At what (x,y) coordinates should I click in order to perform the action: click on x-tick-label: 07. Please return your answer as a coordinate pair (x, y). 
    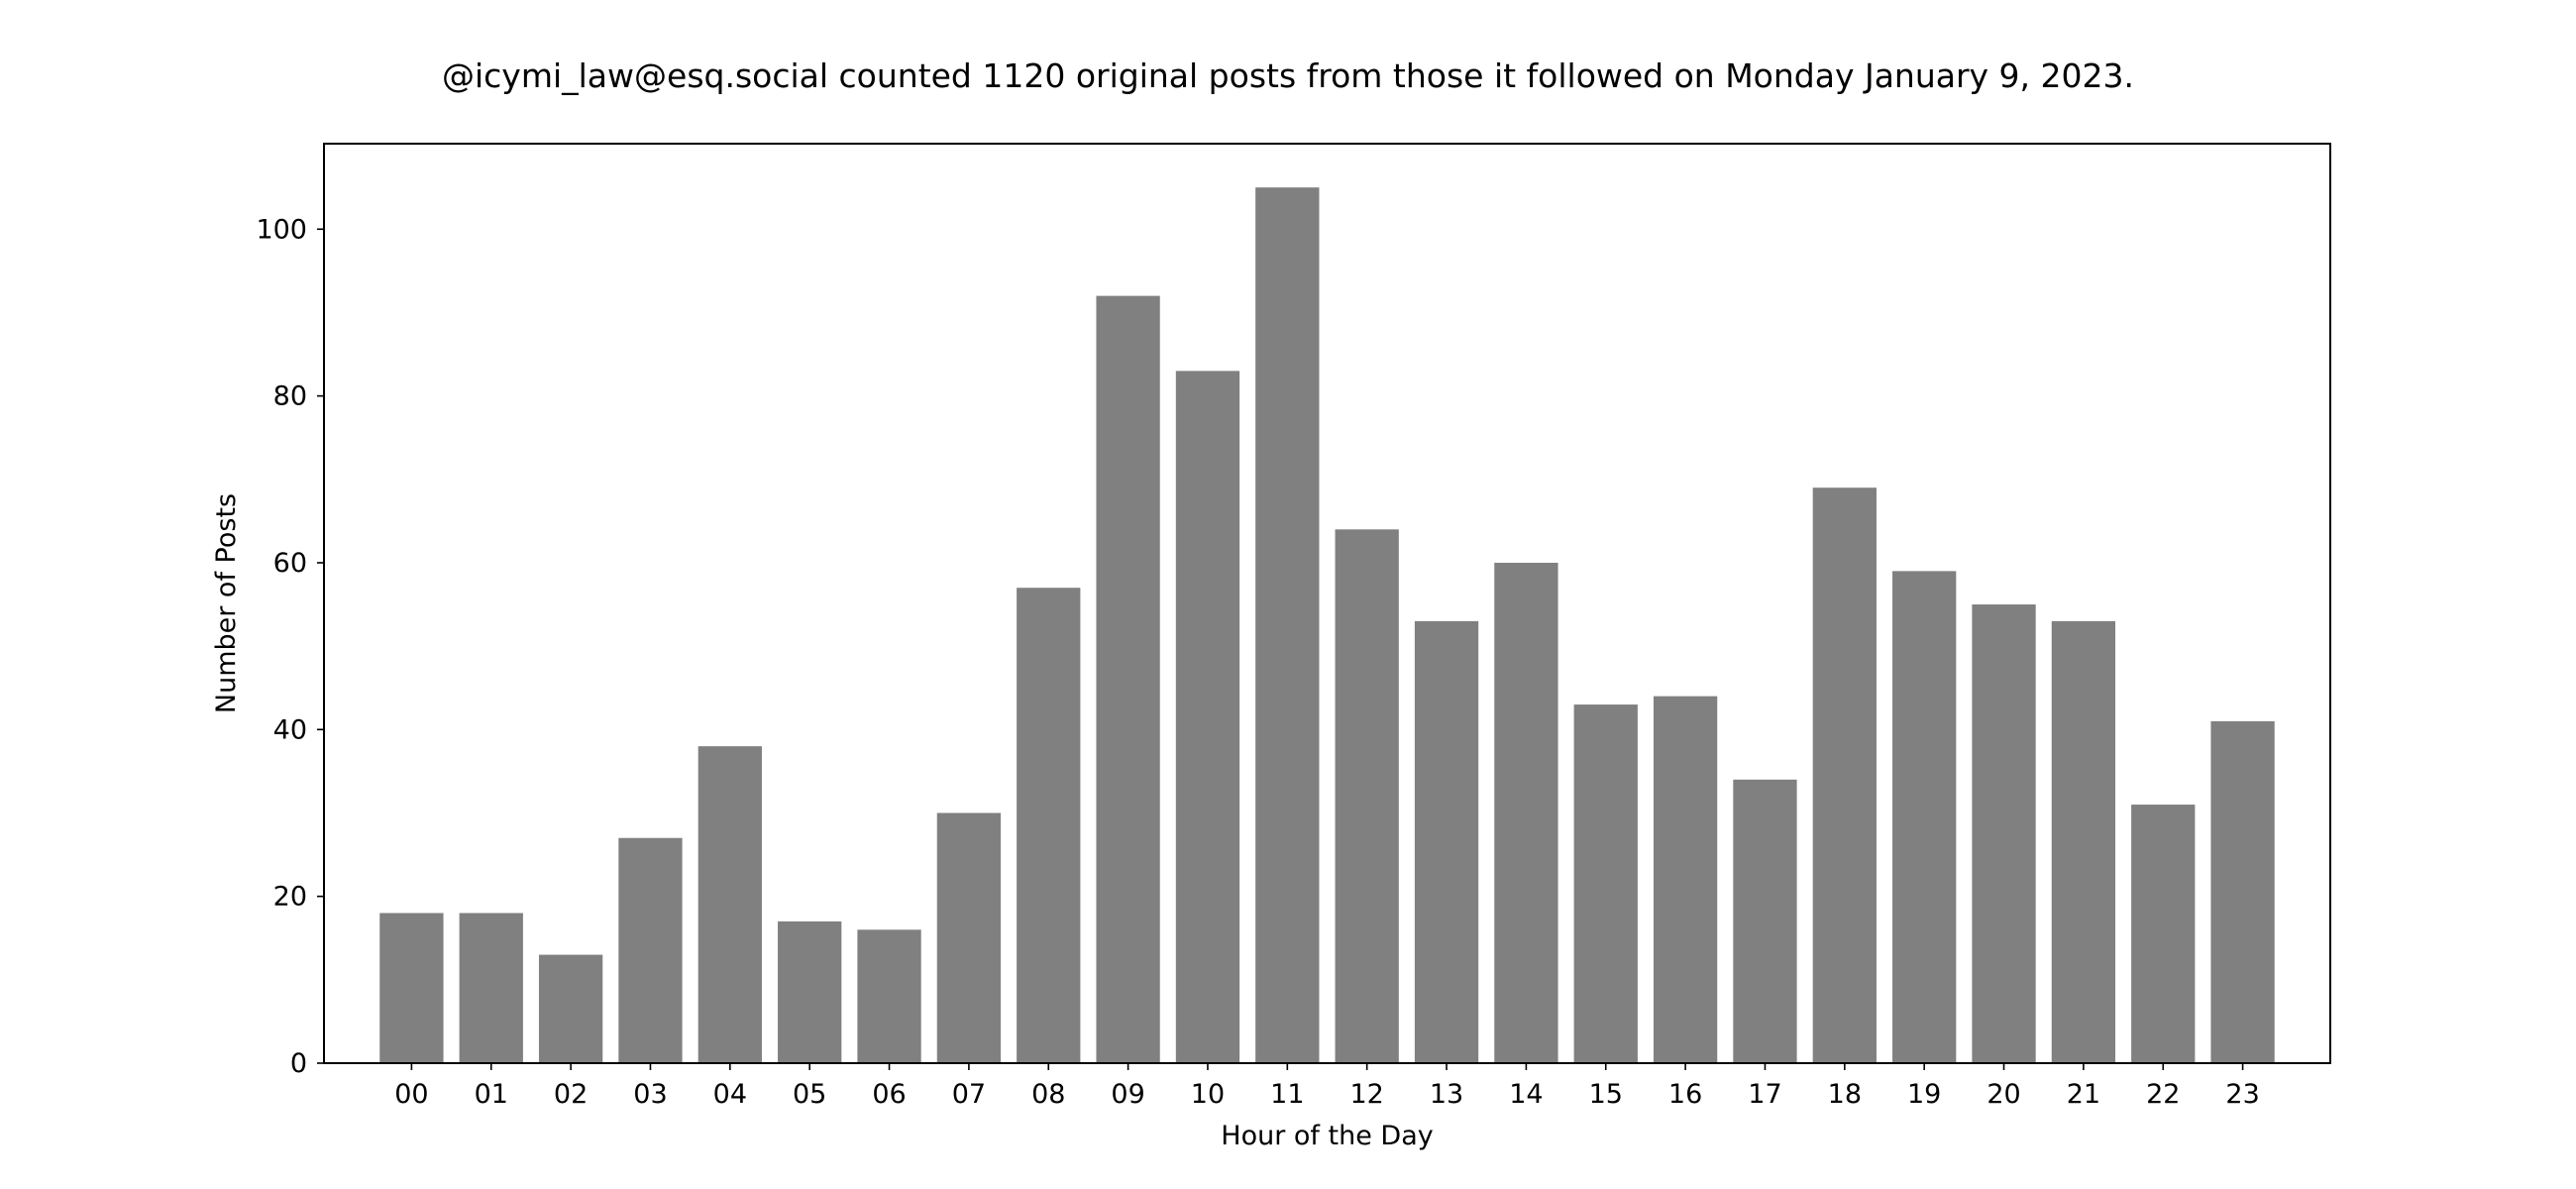
    Looking at the image, I should click on (969, 1094).